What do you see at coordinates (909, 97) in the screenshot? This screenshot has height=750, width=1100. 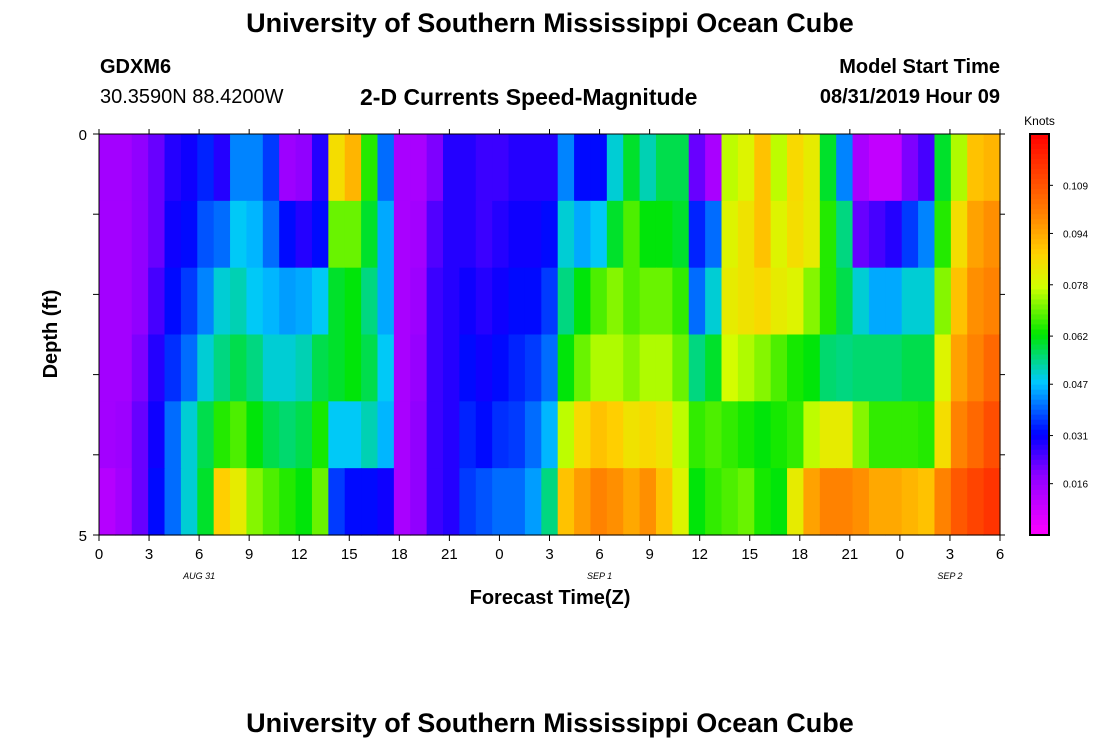 I see `model-start-time: 08/31/2019 Hour 09` at bounding box center [909, 97].